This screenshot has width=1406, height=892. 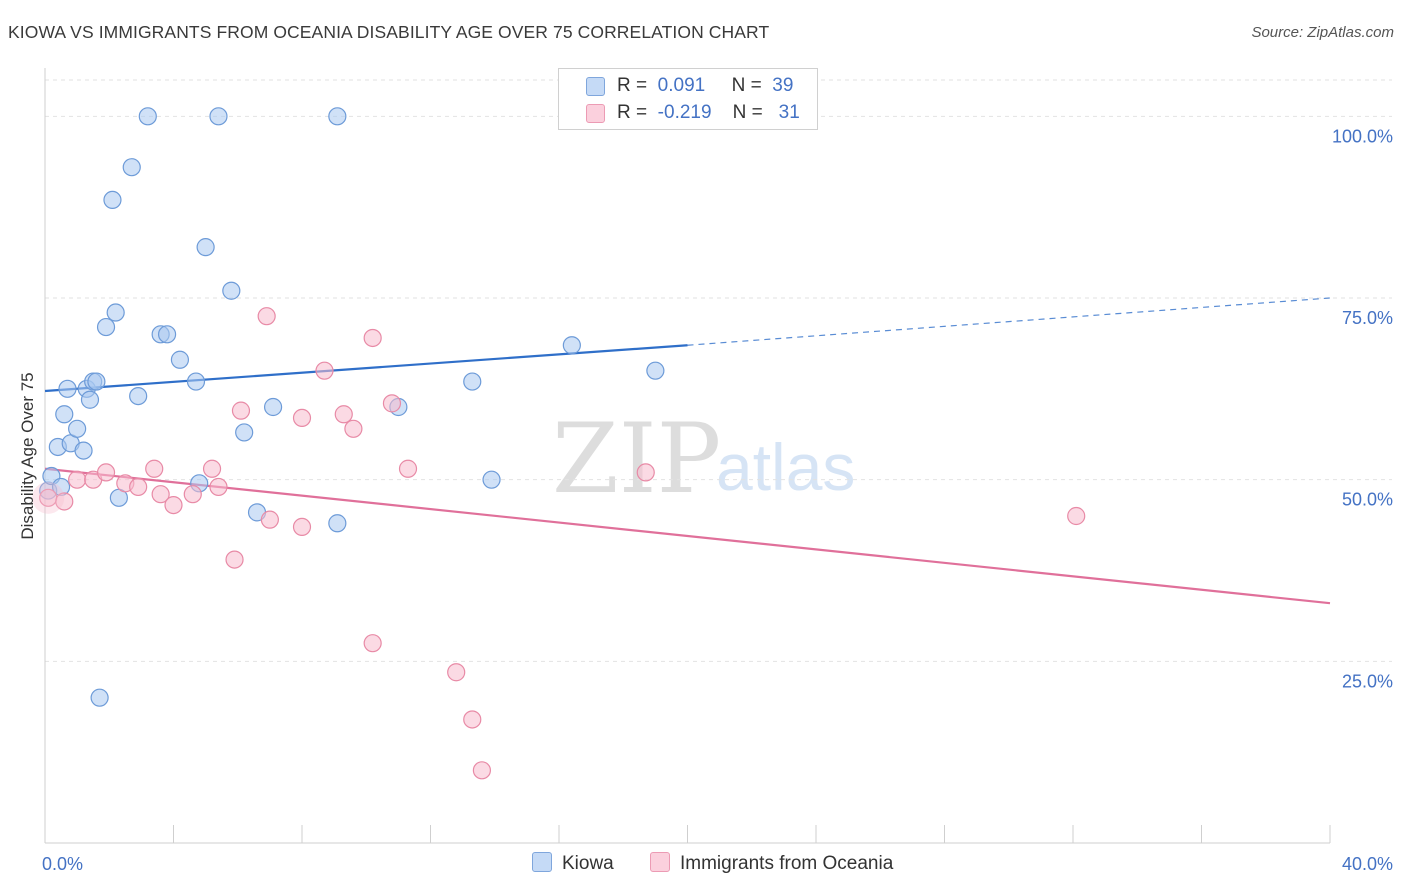 What do you see at coordinates (687, 536) in the screenshot?
I see `trend-line-oceania` at bounding box center [687, 536].